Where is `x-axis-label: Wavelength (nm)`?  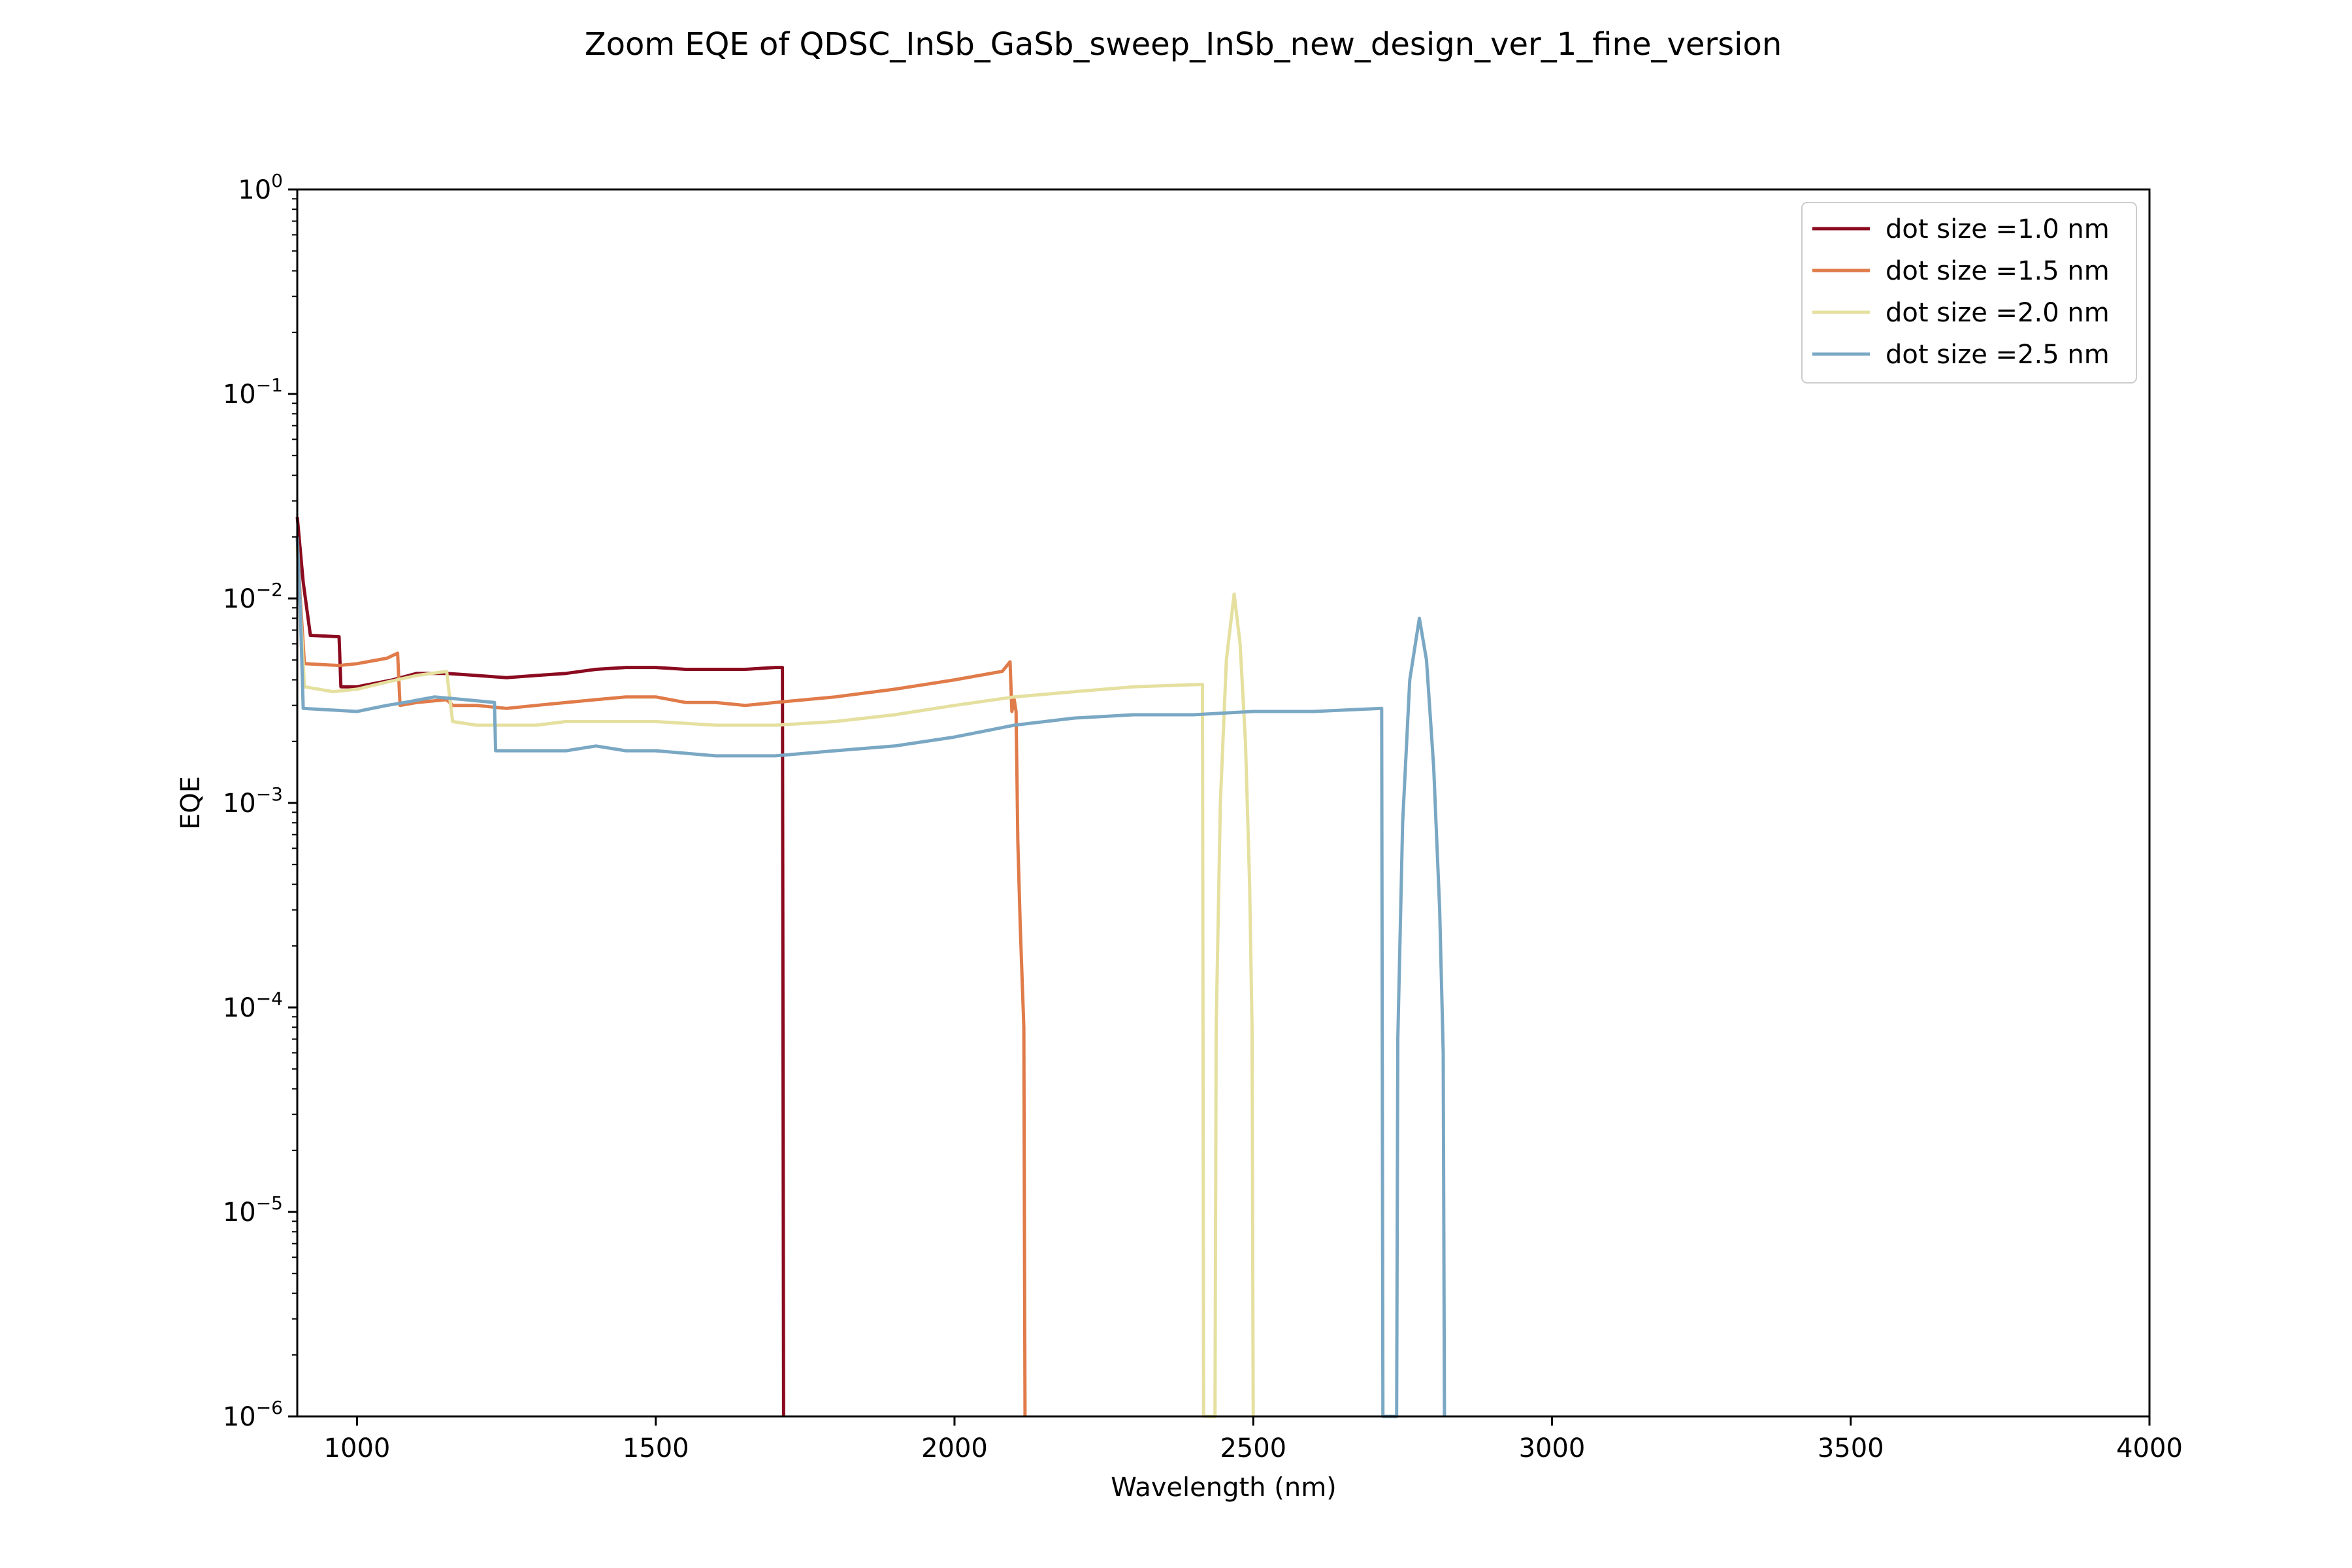
x-axis-label: Wavelength (nm) is located at coordinates (1224, 1488).